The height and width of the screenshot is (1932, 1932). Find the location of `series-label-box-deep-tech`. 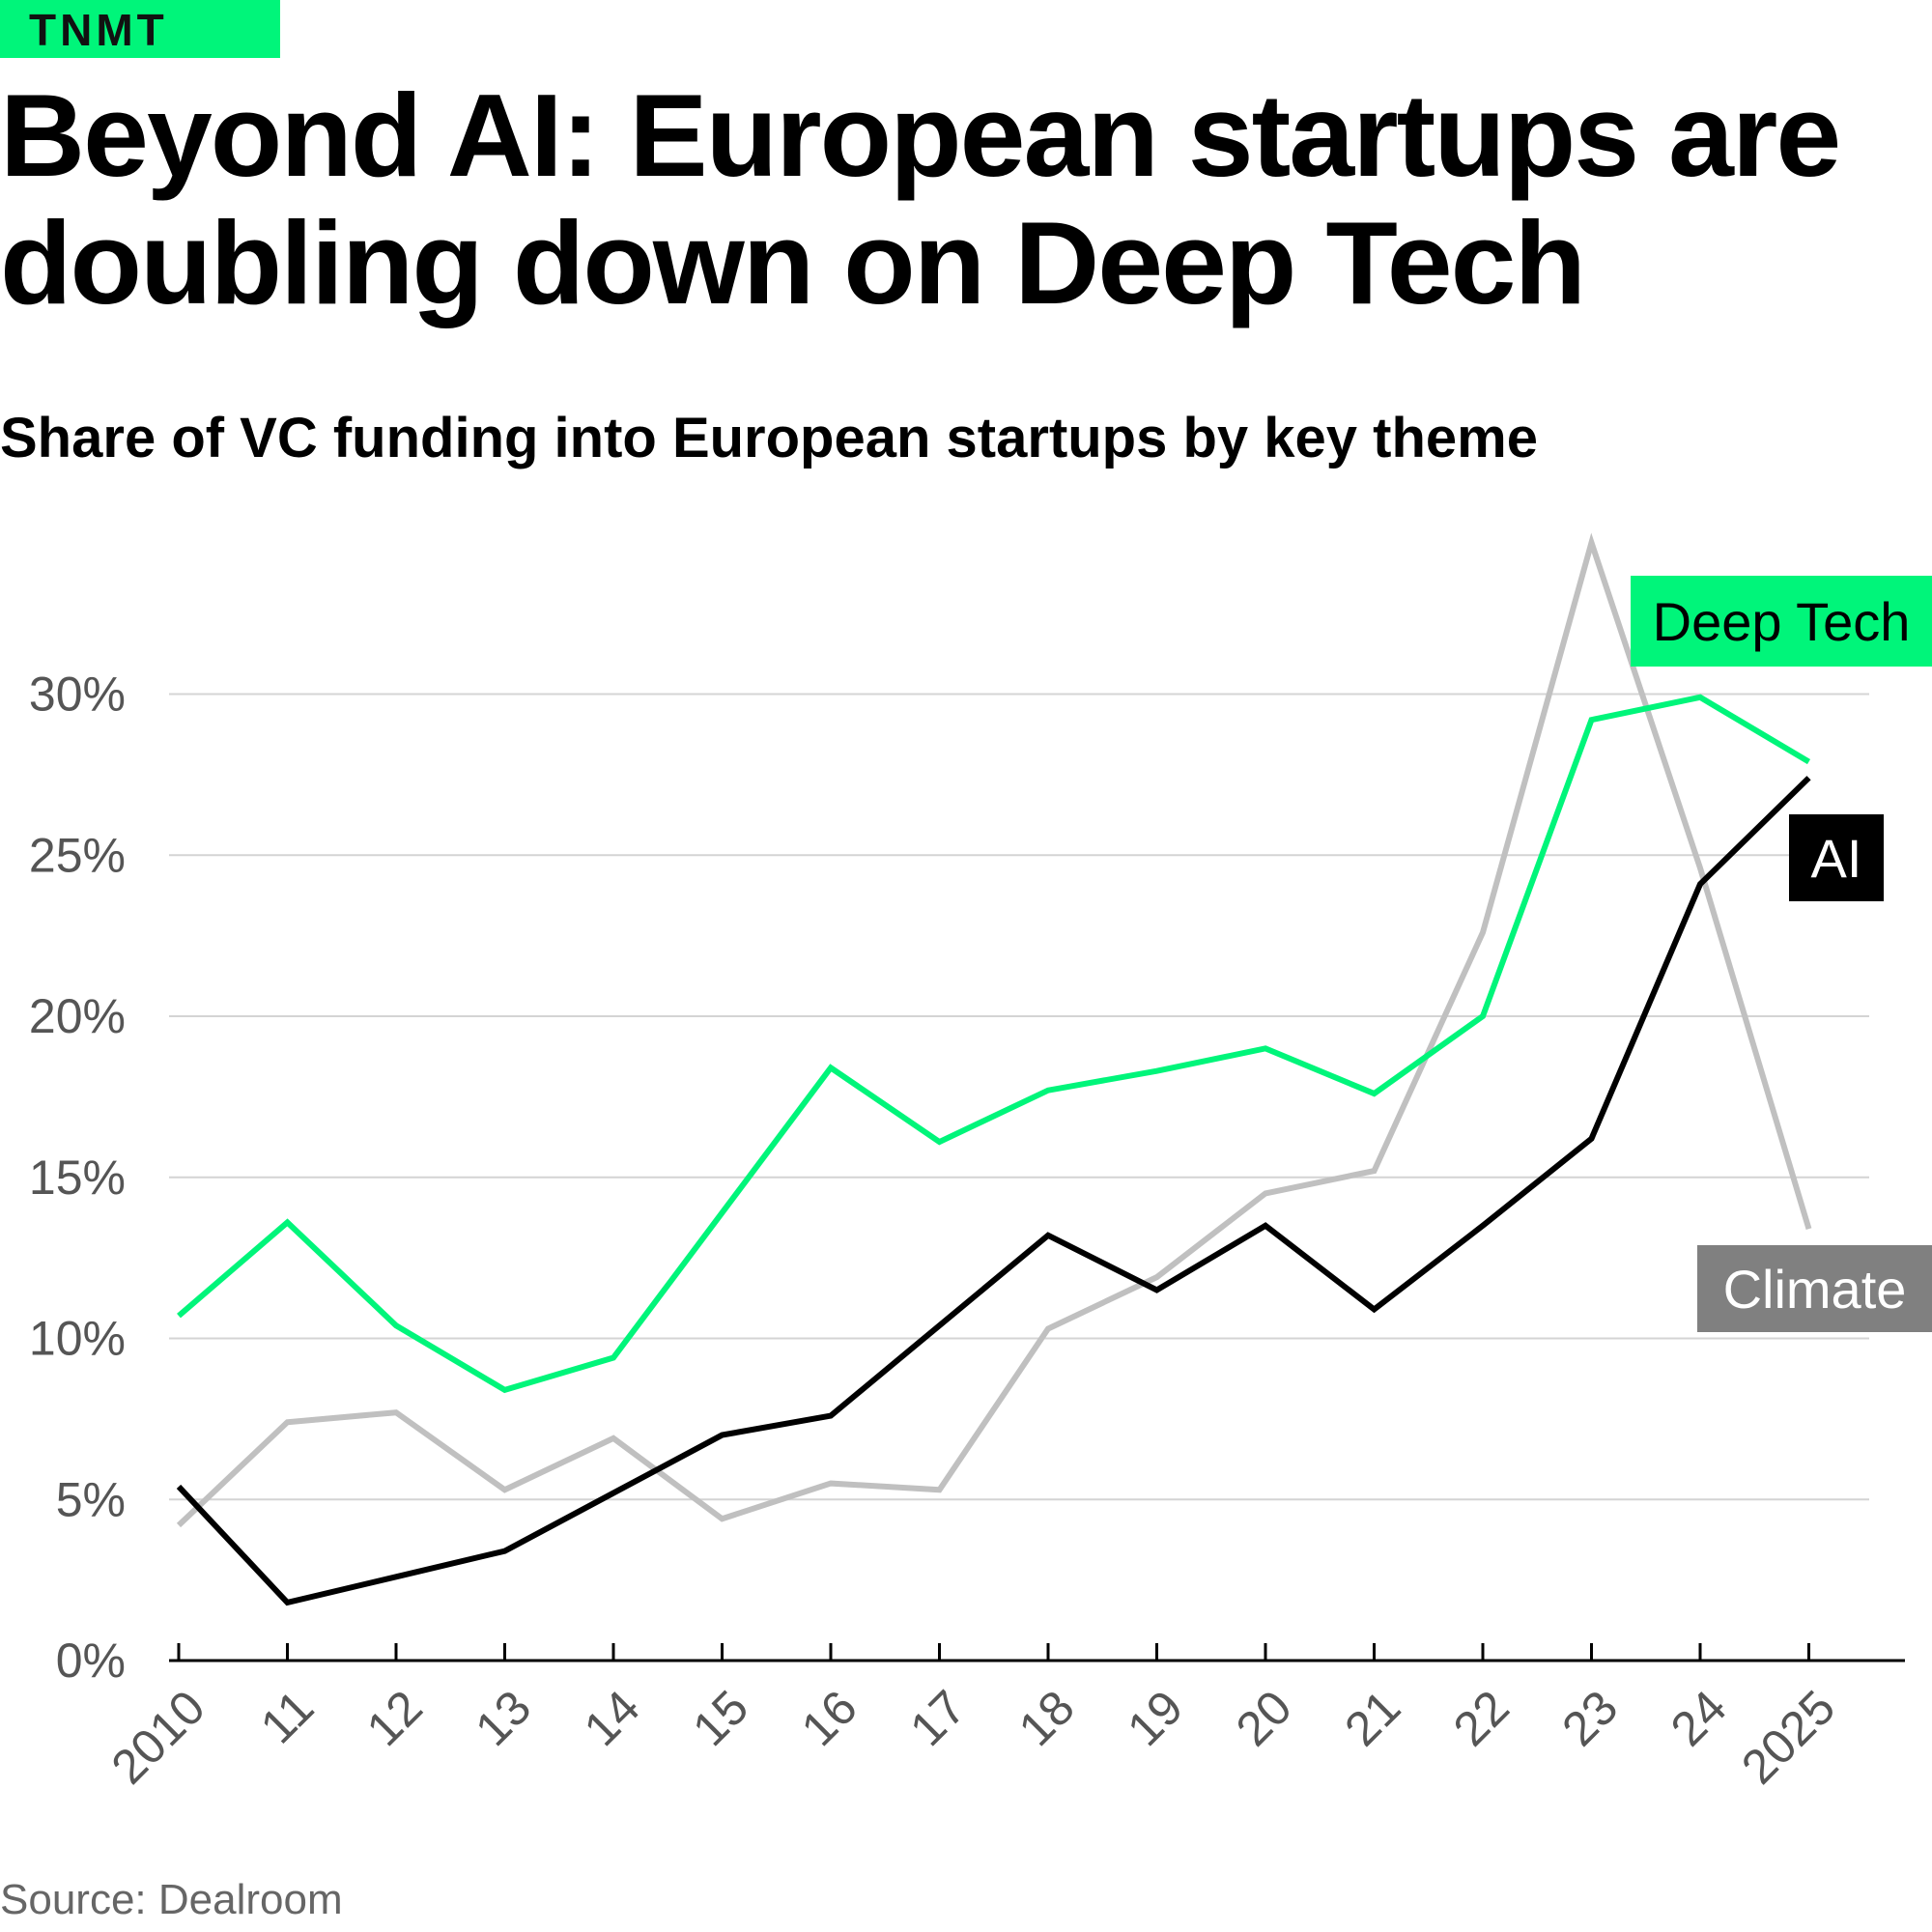

series-label-box-deep-tech is located at coordinates (1781, 621).